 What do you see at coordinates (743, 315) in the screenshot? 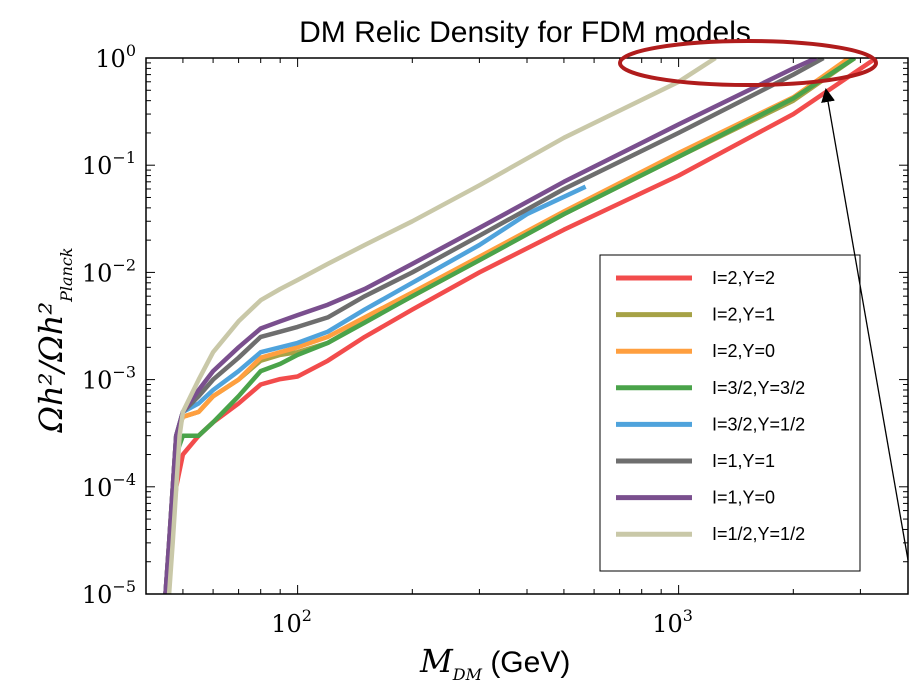
I see `legend-label: I=2,Y=1` at bounding box center [743, 315].